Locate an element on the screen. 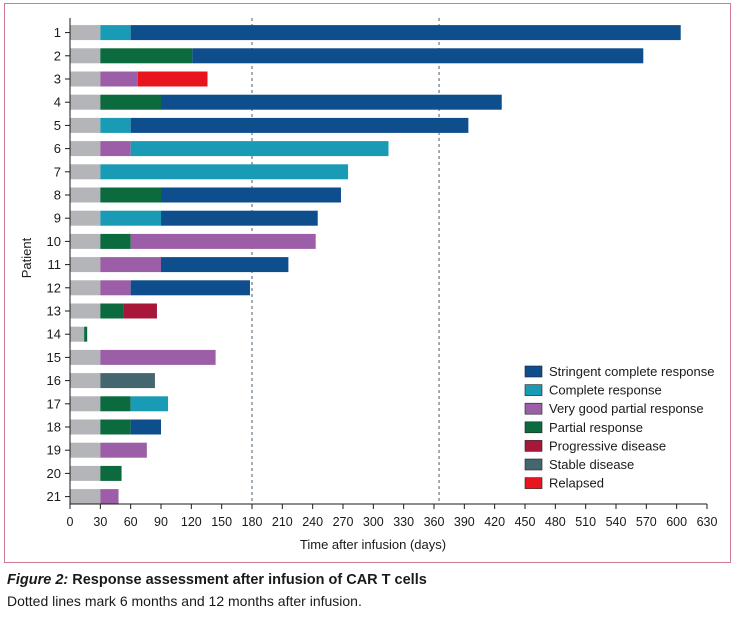 The image size is (737, 626). y-tick-label: 1 is located at coordinates (57, 32).